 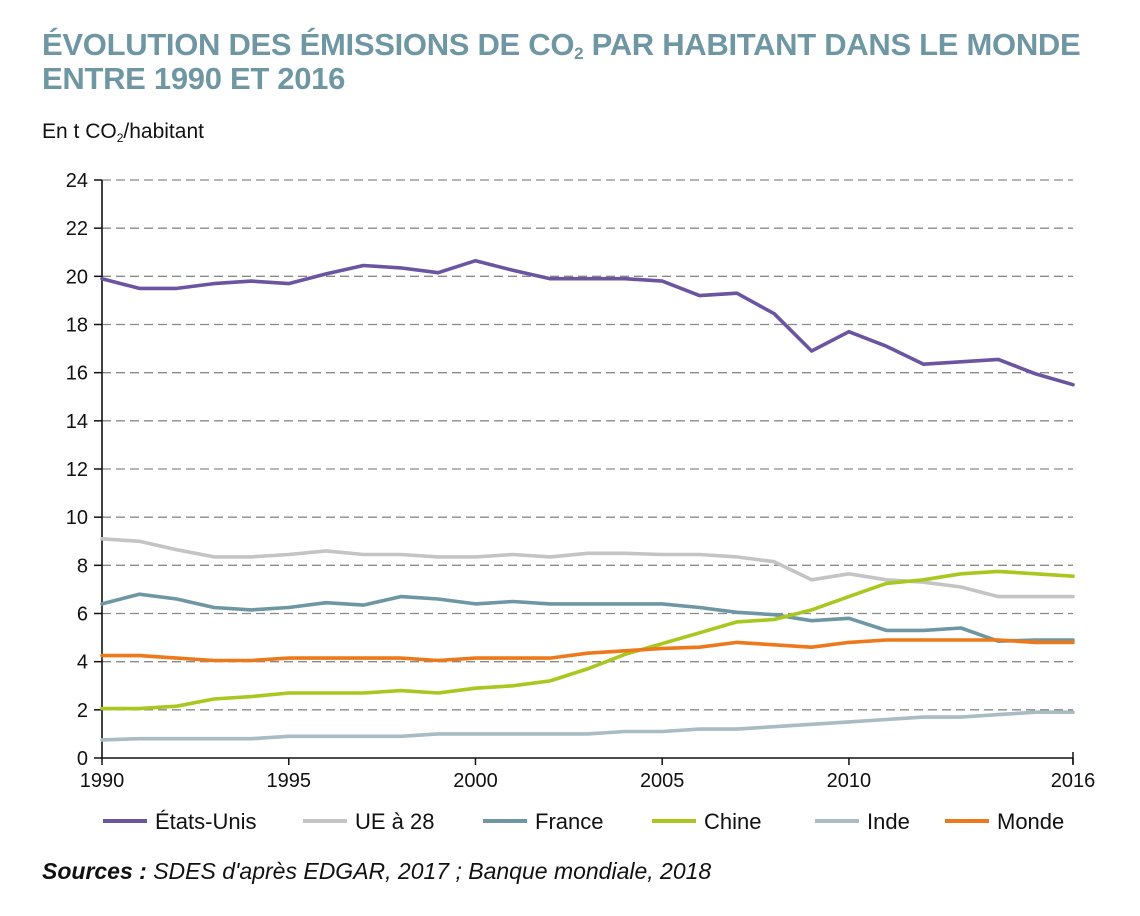 I want to click on y-tick-label-22: 22, so click(x=77, y=229).